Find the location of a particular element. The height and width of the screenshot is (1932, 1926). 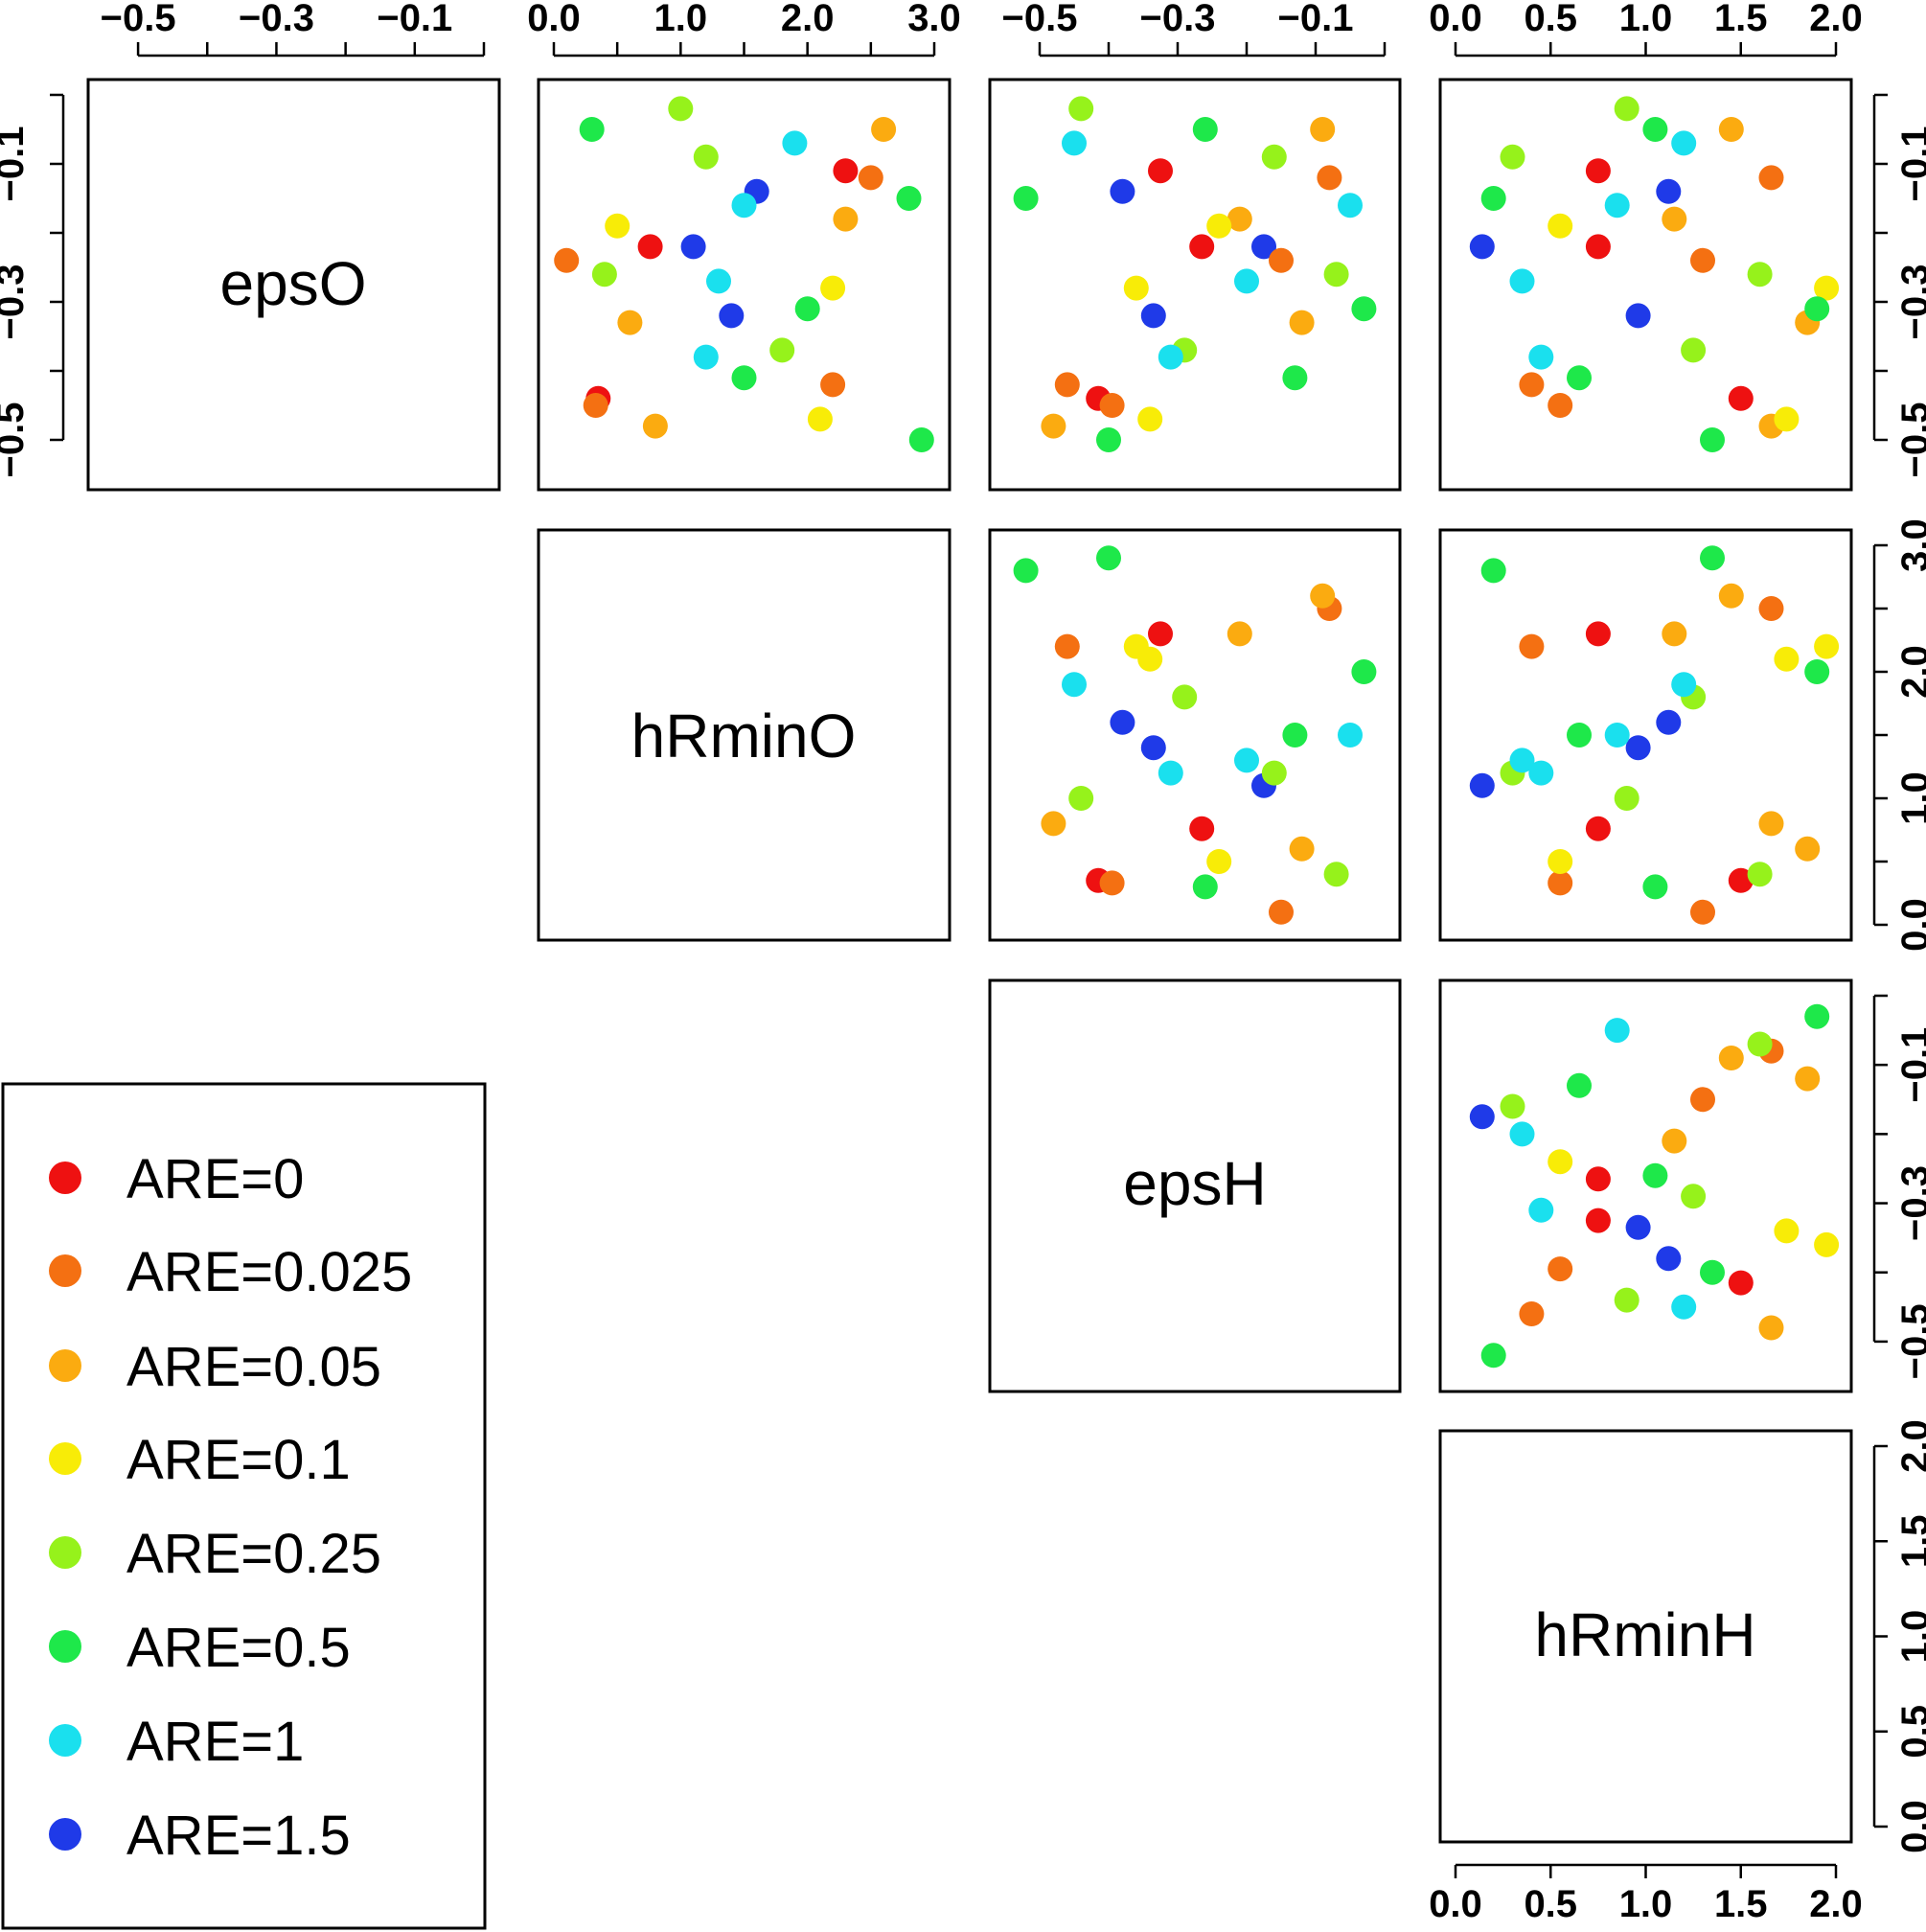

diag-frame-hRminO is located at coordinates (744, 735).